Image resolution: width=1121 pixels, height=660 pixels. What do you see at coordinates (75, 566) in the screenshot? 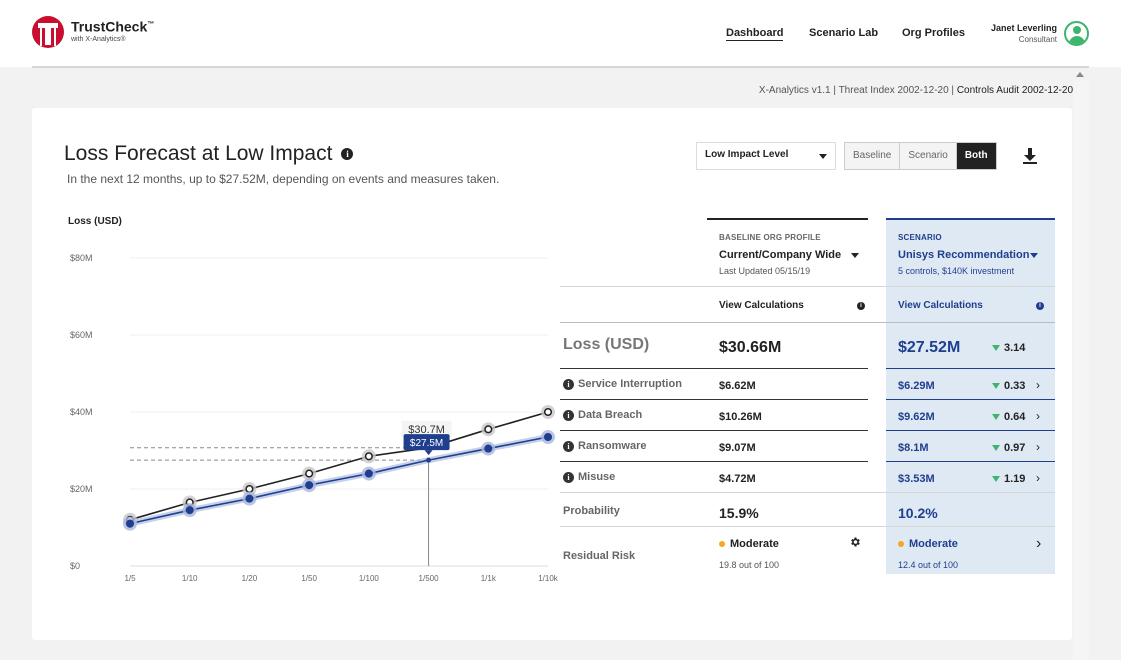
I see `y-tick-label: $0` at bounding box center [75, 566].